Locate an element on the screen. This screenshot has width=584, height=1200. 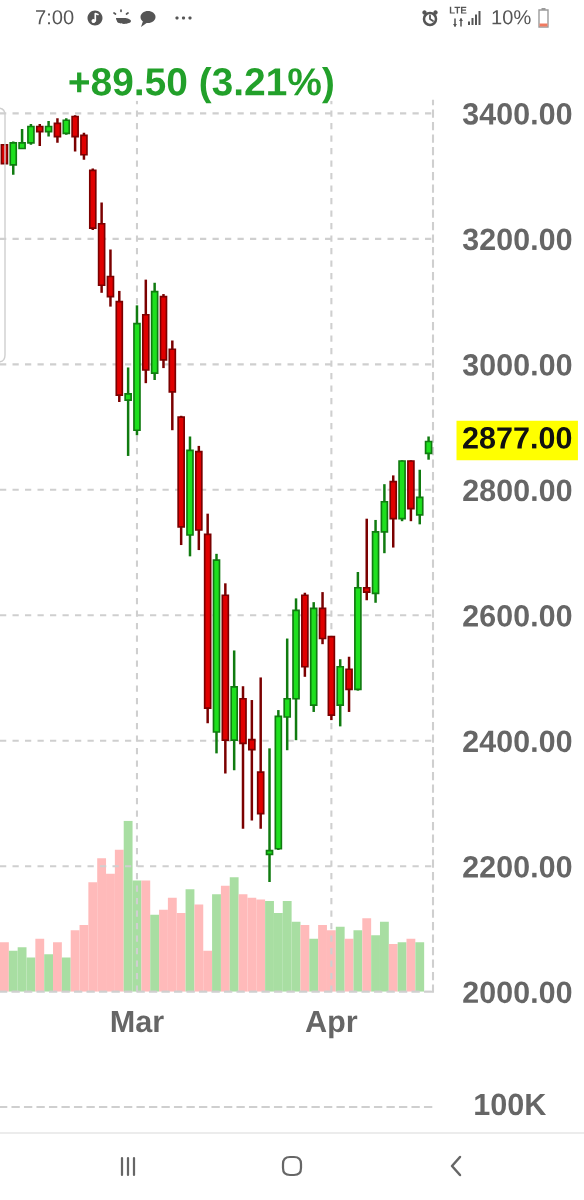
y-tick-label: 2200.00 is located at coordinates (517, 867).